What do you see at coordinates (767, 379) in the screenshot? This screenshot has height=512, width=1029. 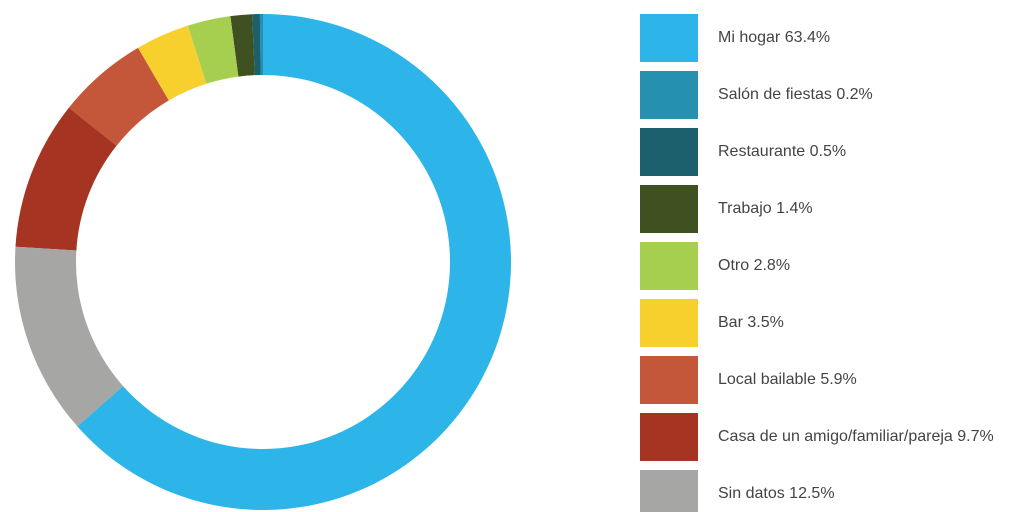 I see `legend-name: Local bailable` at bounding box center [767, 379].